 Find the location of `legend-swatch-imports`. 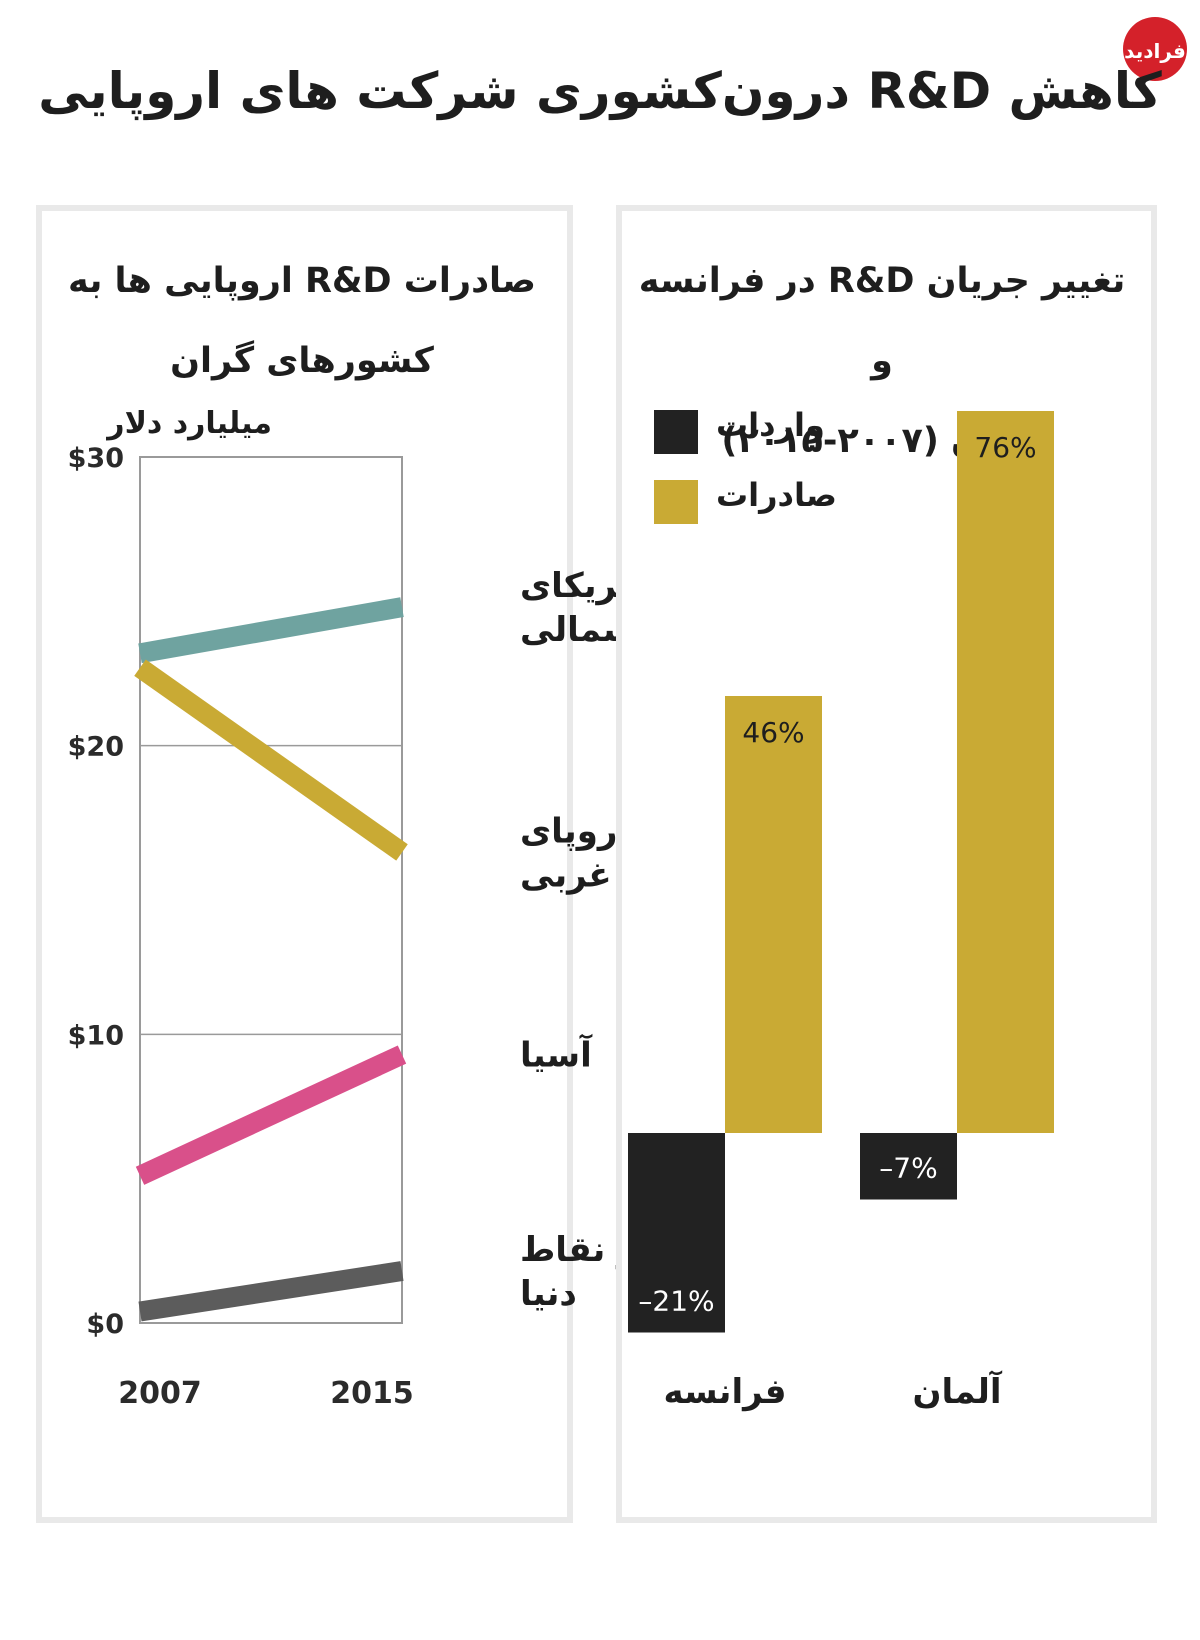

legend-swatch-imports is located at coordinates (676, 432).